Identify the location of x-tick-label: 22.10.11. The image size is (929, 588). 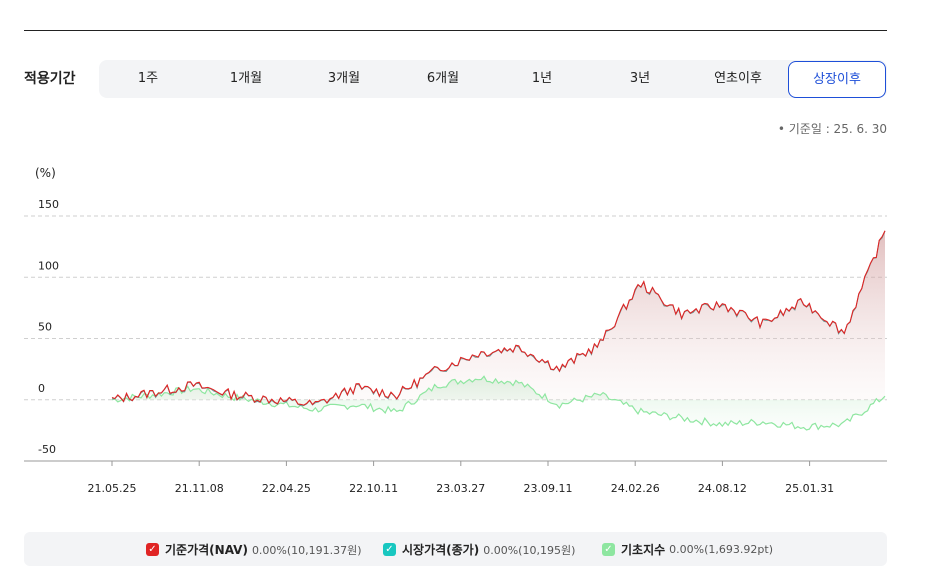
(373, 488).